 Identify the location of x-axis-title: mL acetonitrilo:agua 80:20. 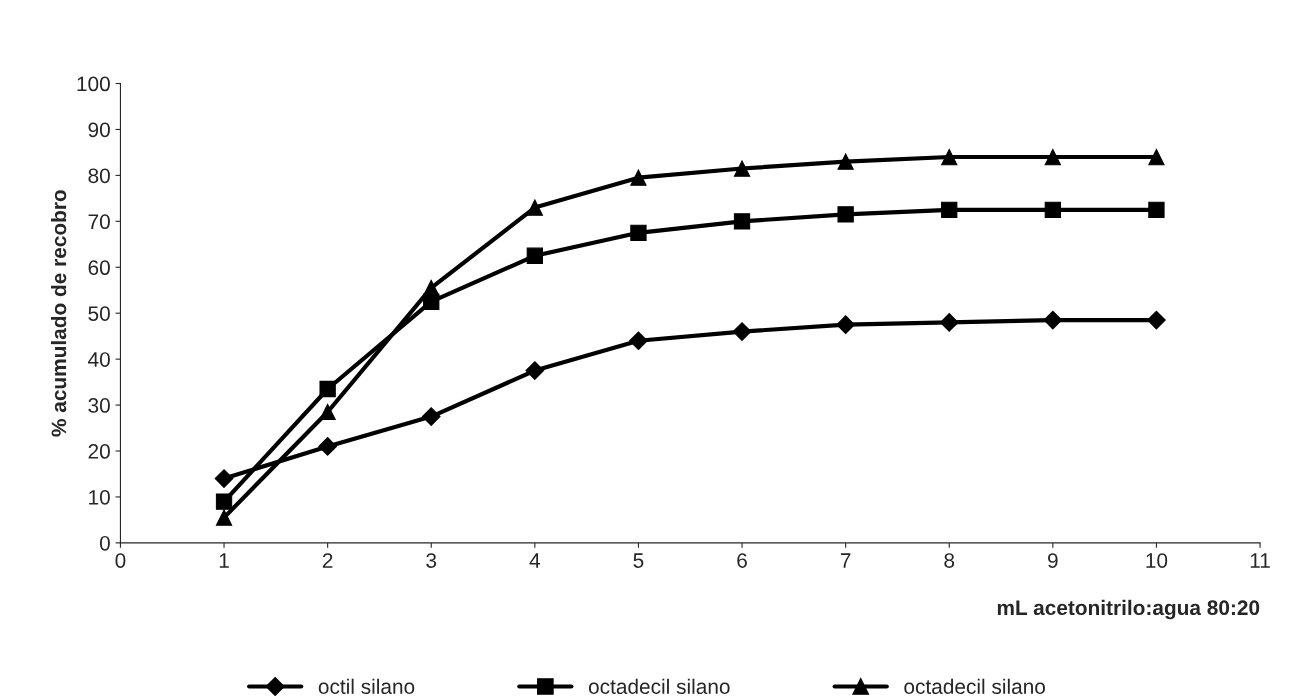
(1128, 609).